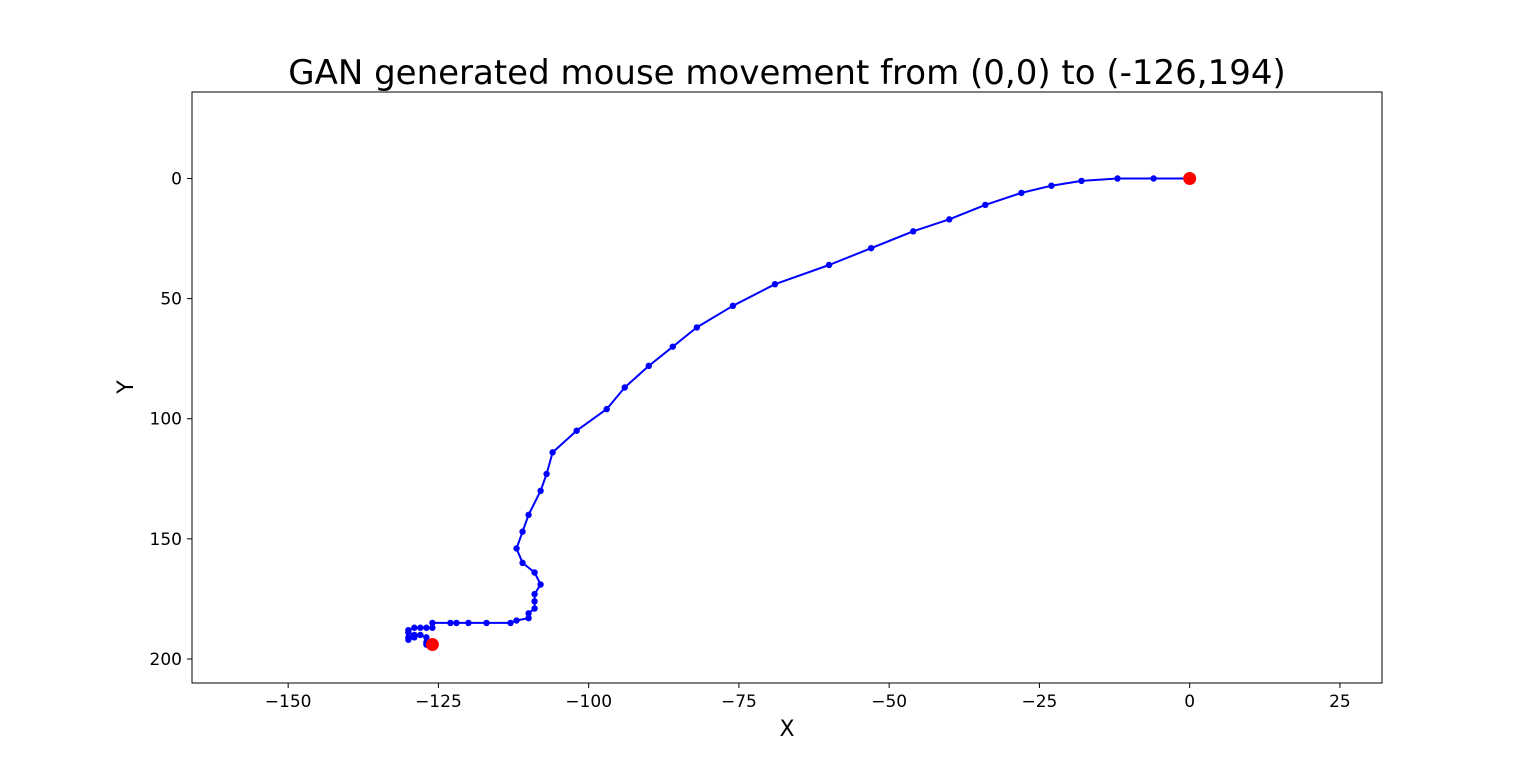  What do you see at coordinates (176, 179) in the screenshot?
I see `y-tick-label: 0` at bounding box center [176, 179].